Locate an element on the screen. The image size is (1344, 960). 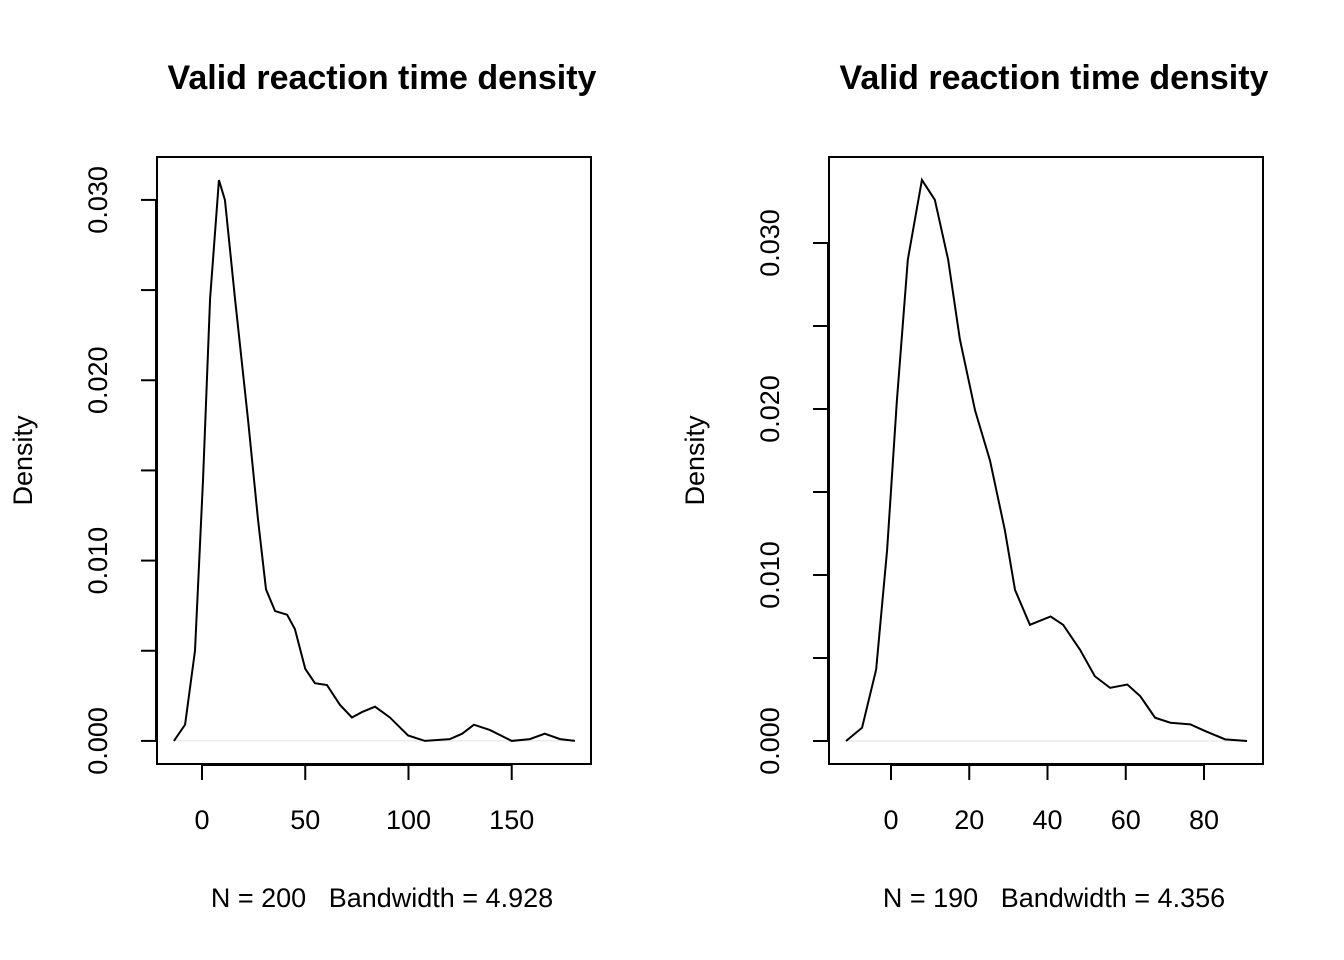
x-tick-label: 150 is located at coordinates (511, 820).